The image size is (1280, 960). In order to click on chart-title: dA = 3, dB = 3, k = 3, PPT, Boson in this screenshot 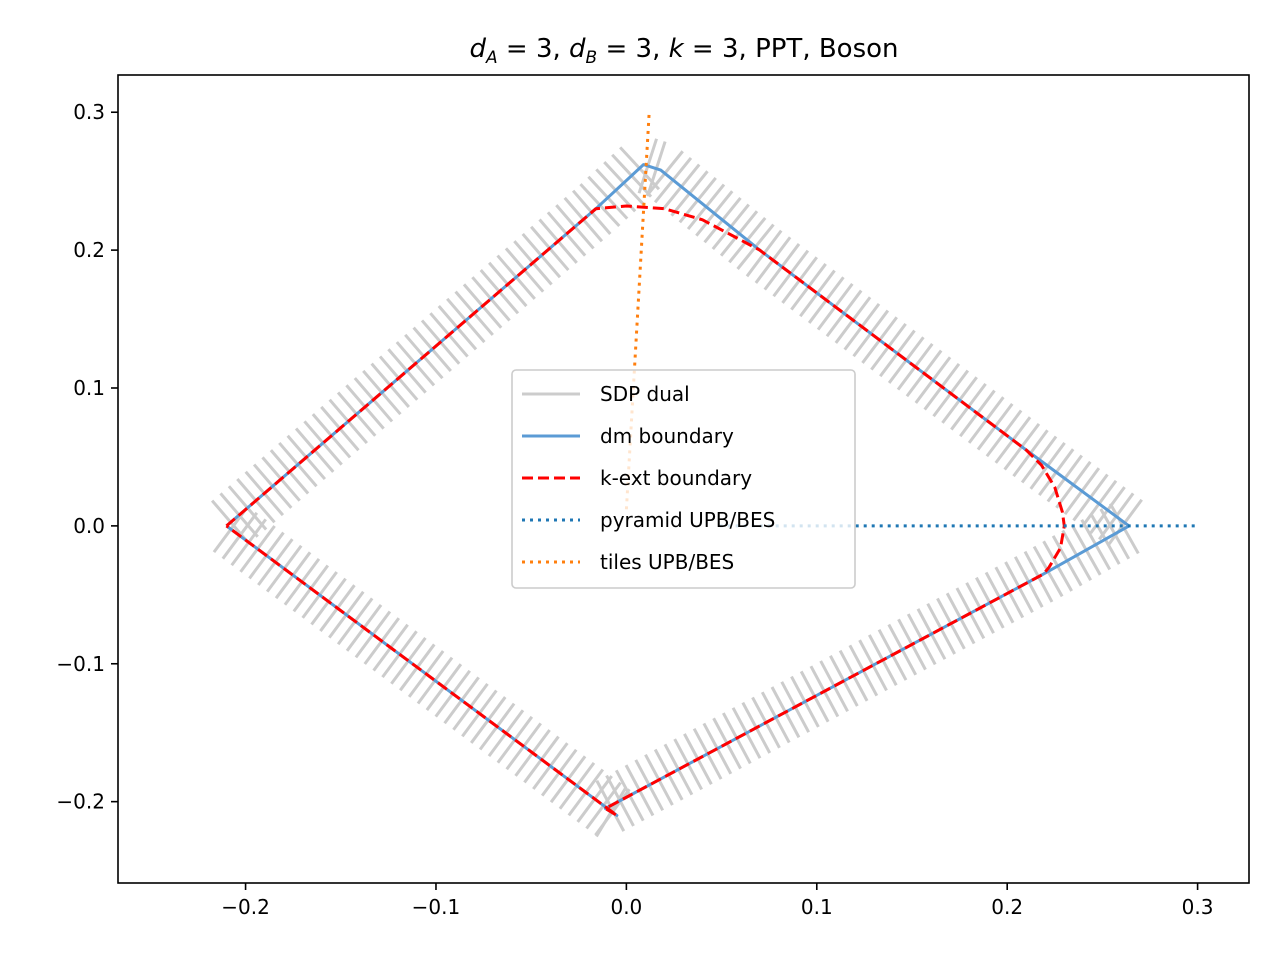, I will do `click(683, 51)`.